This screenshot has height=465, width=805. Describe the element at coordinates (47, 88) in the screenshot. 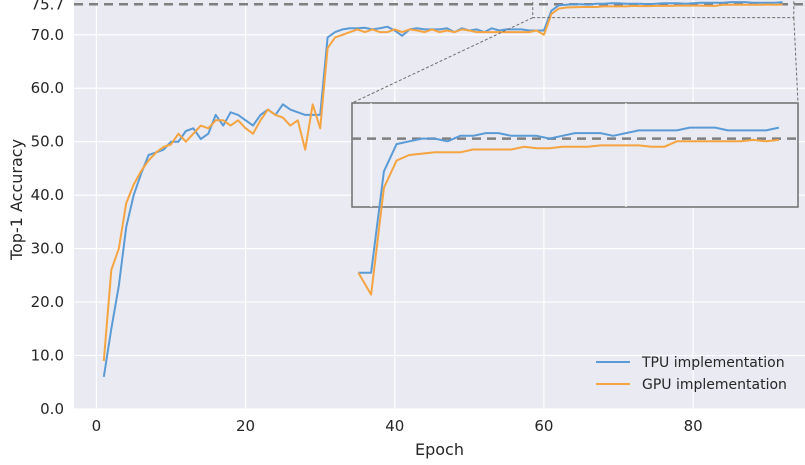

I see `y-tick-label: 60.0` at that location.